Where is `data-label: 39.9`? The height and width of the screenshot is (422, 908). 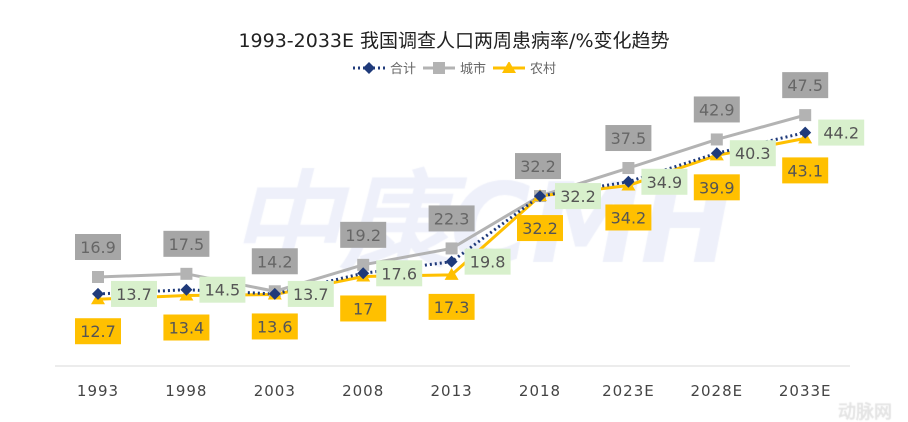
data-label: 39.9 is located at coordinates (717, 187).